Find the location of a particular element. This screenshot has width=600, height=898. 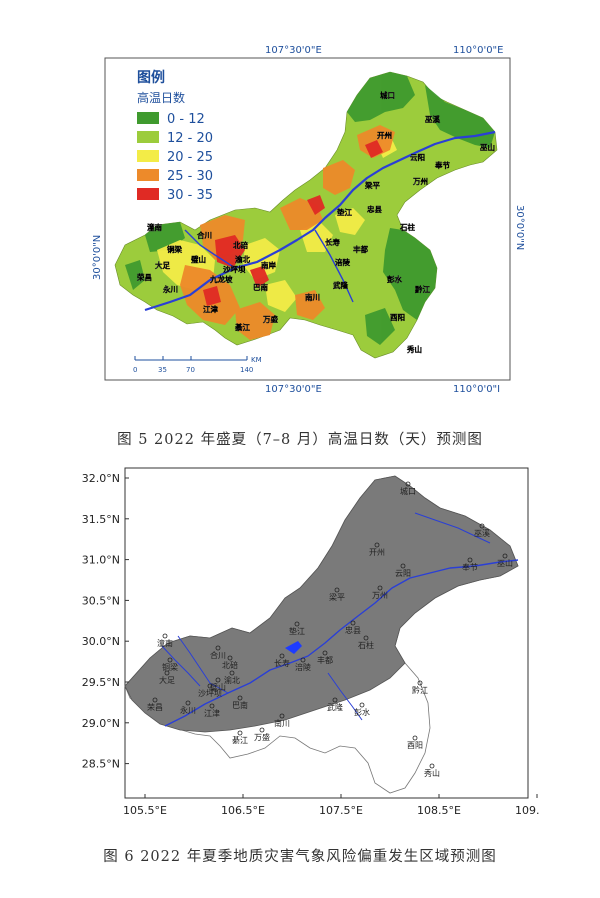

legend-subtitle: 高温日数 is located at coordinates (161, 97).